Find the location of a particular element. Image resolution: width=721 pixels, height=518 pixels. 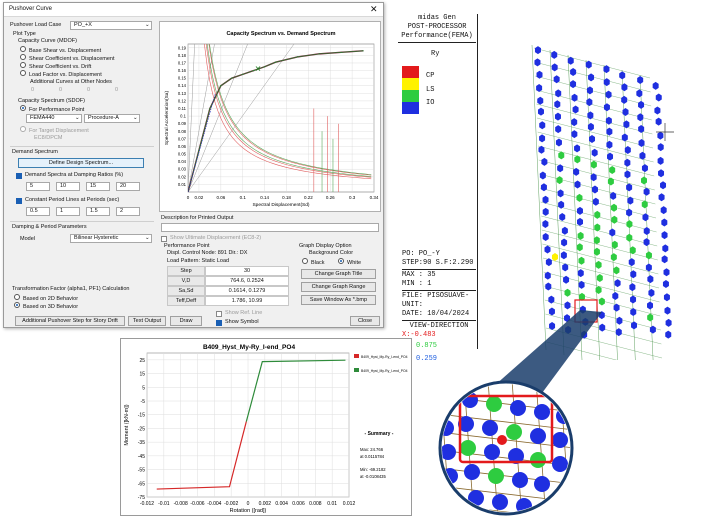

additional-curve-3: 0 is located at coordinates (117, 90).